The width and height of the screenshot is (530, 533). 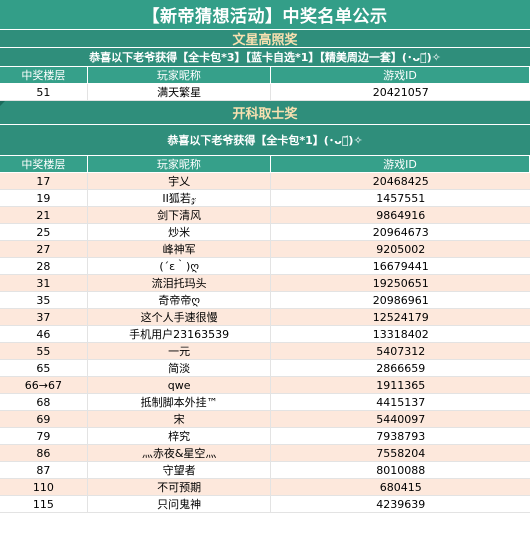 What do you see at coordinates (44, 334) in the screenshot?
I see `floor-cell: 46` at bounding box center [44, 334].